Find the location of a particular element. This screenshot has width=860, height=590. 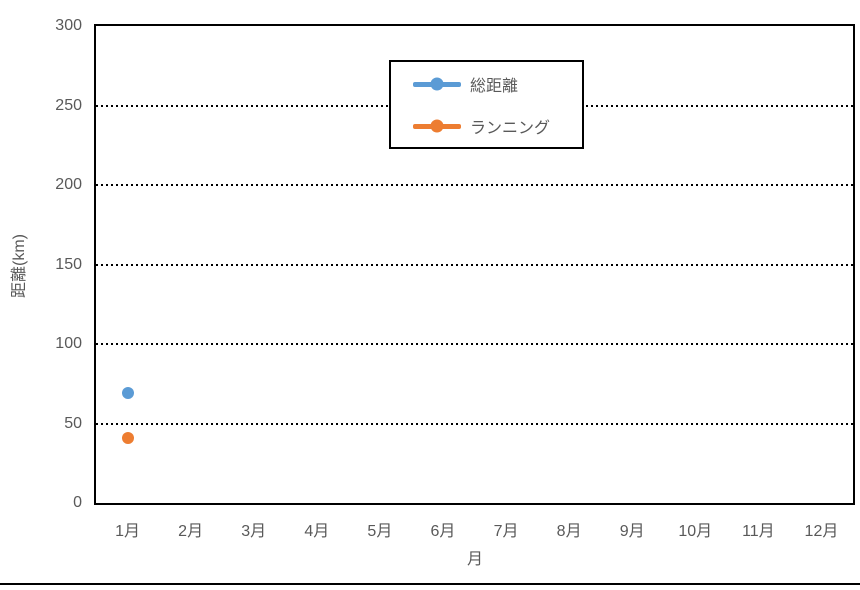

y-tick-label: 300 is located at coordinates (68, 25).